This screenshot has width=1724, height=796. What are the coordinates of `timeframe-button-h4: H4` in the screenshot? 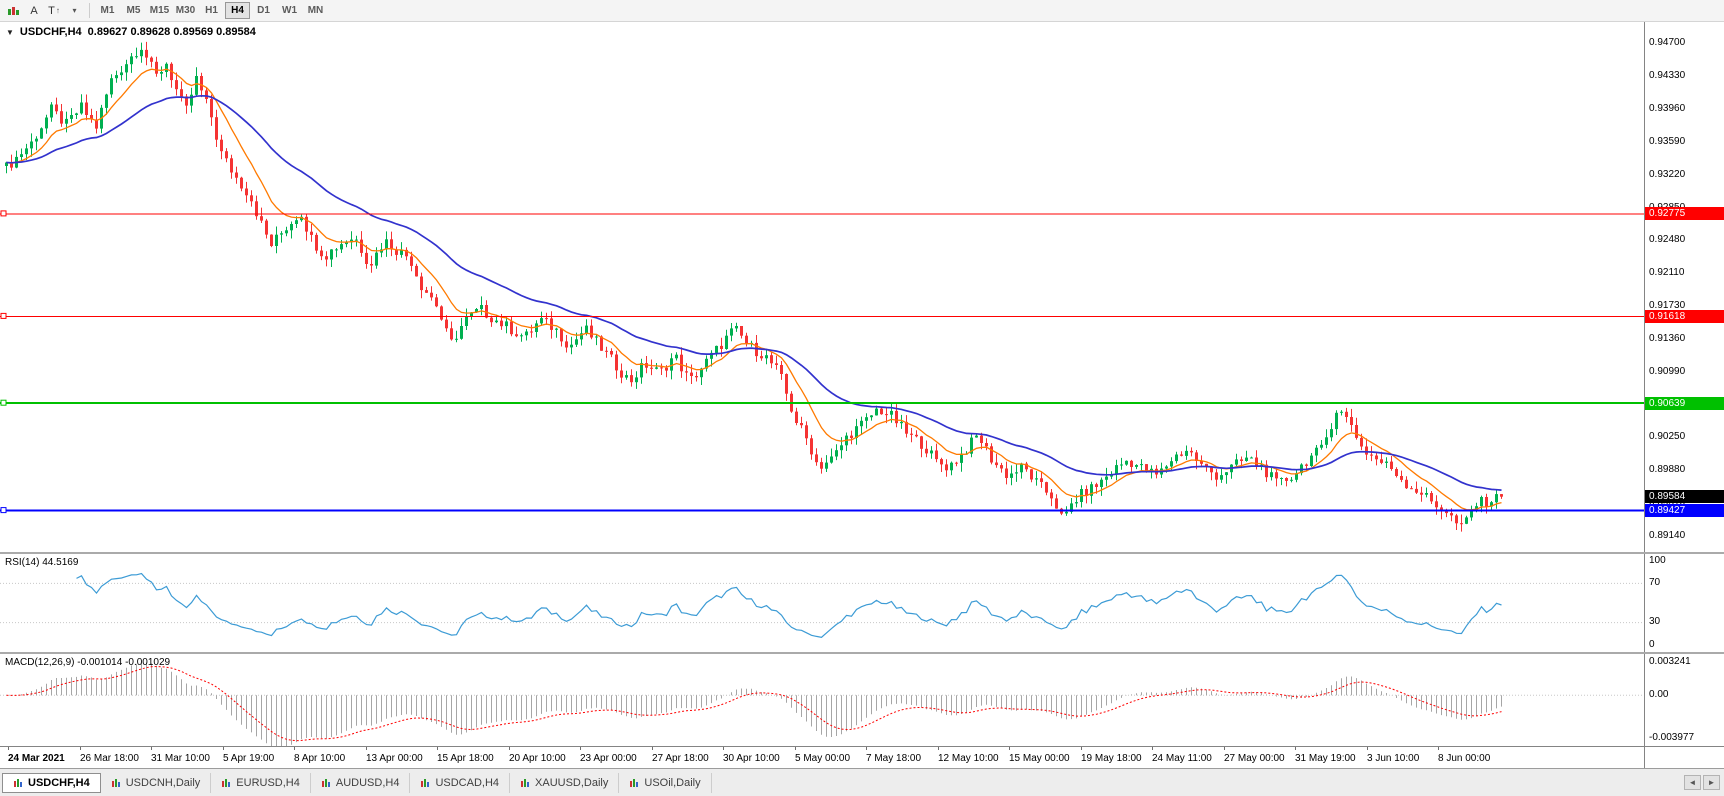 It's located at (237, 10).